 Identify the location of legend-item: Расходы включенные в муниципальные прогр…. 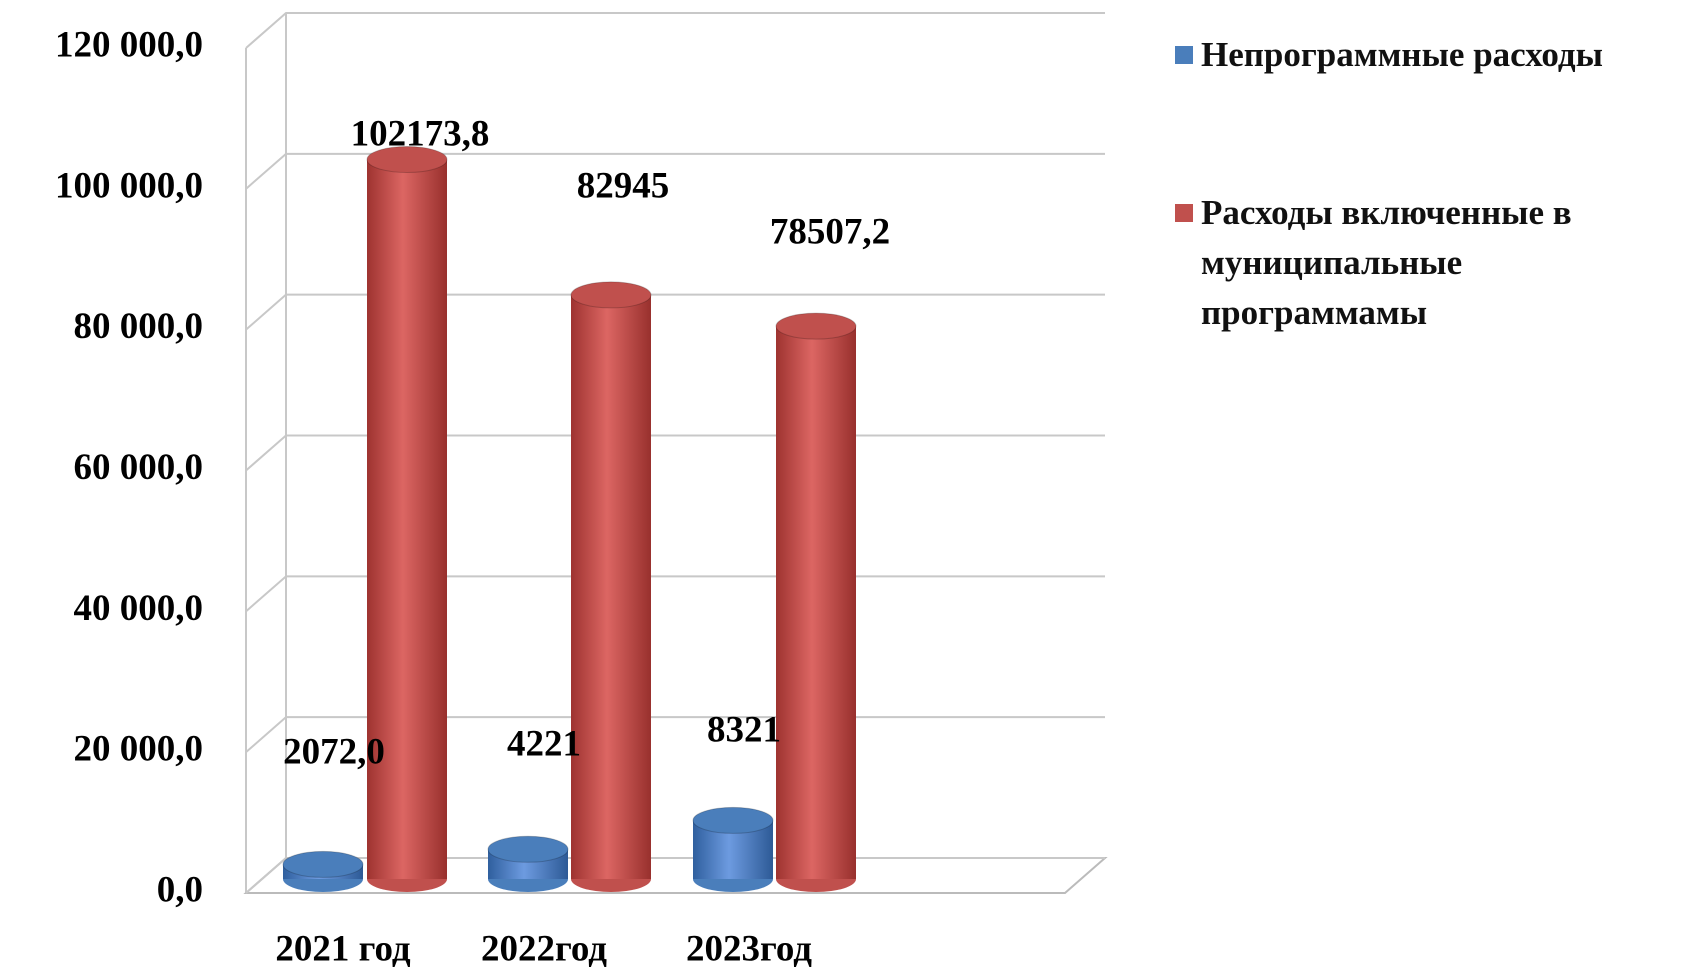
(1408, 263).